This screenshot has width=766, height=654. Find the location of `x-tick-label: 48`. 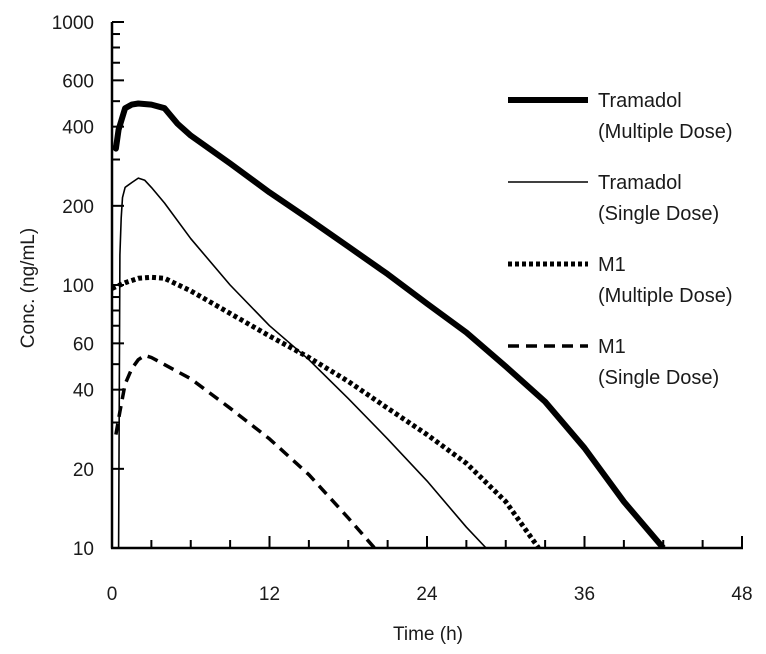

x-tick-label: 48 is located at coordinates (741, 594).